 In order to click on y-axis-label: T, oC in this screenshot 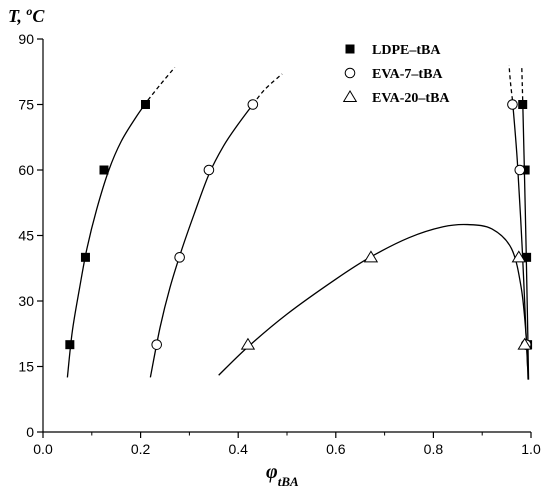, I will do `click(26, 15)`.